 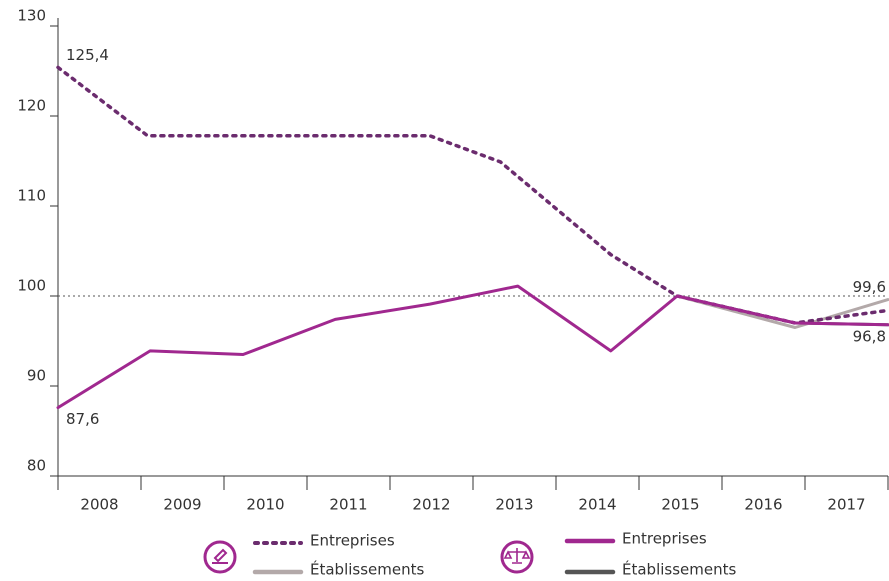 What do you see at coordinates (368, 557) in the screenshot?
I see `legend-icon` at bounding box center [368, 557].